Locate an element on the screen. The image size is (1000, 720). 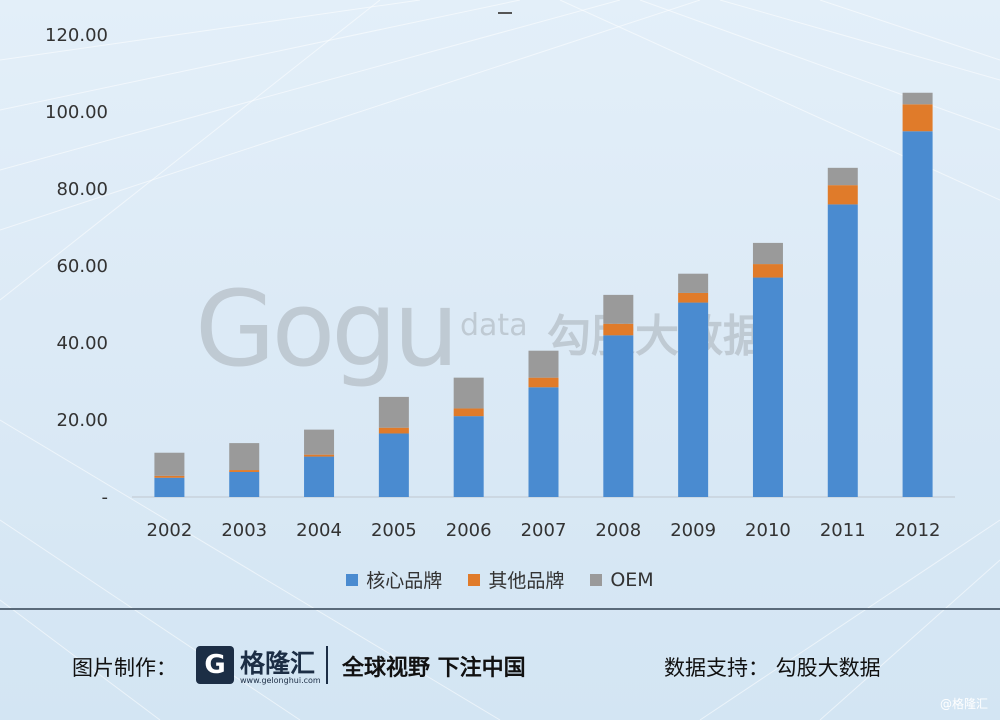
legend-swatch-other is located at coordinates (474, 579).